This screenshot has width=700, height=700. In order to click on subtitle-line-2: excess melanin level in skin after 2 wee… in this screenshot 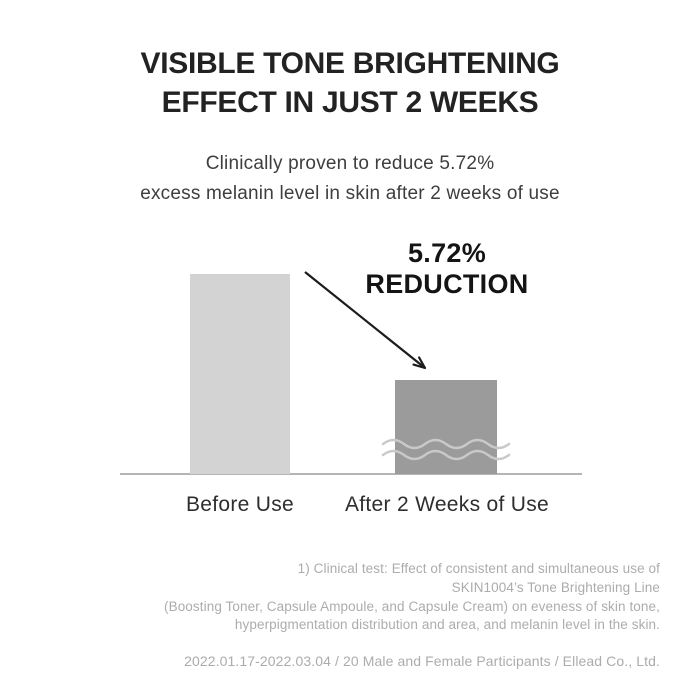, I will do `click(350, 193)`.